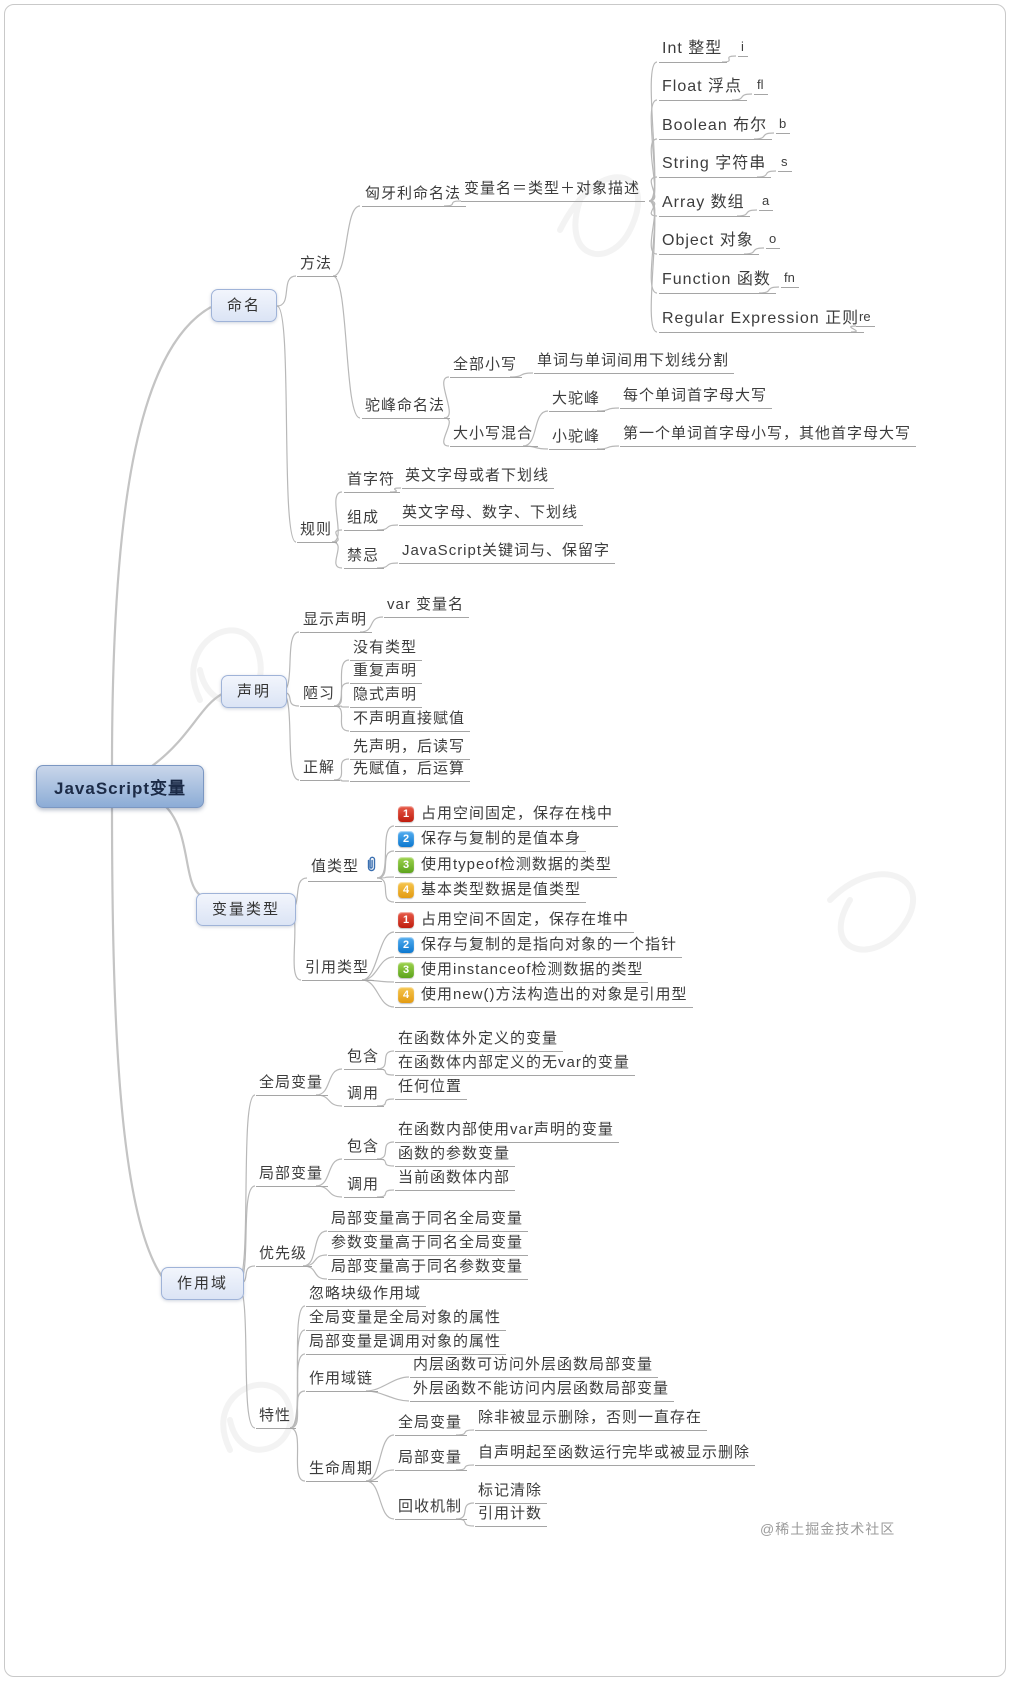 The height and width of the screenshot is (1681, 1010). Describe the element at coordinates (406, 1343) in the screenshot. I see `node-feature-local-property: 局部变量是调用对象的属性` at that location.